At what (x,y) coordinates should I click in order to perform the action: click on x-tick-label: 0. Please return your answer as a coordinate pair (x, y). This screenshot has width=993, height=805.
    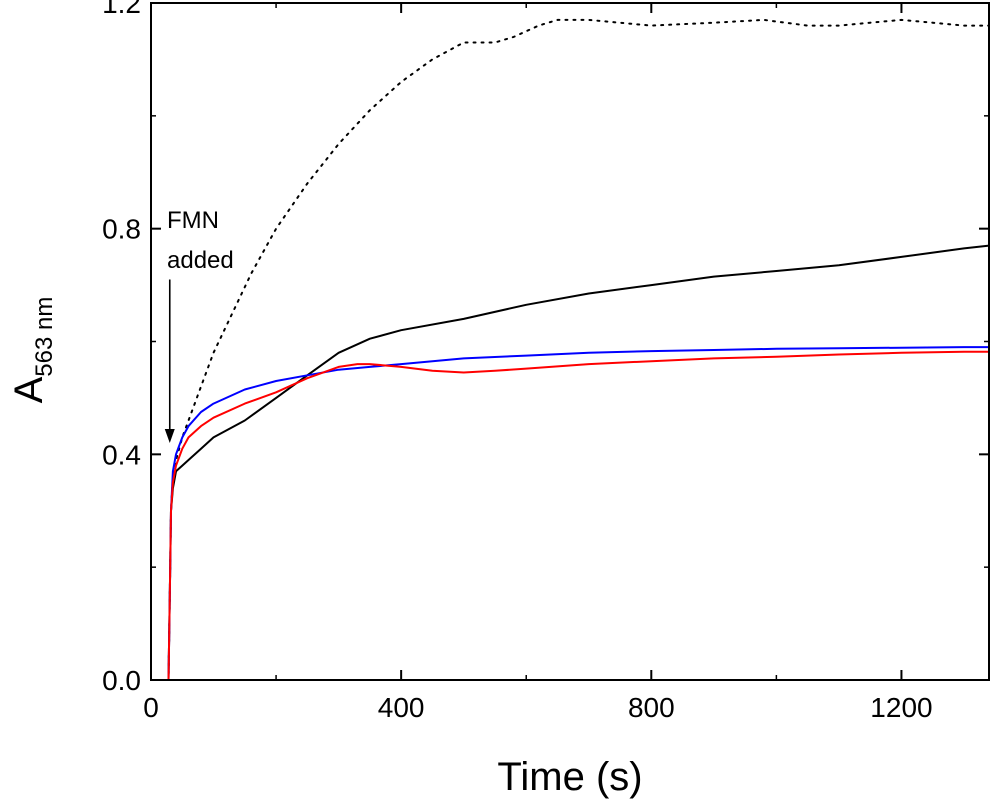
    Looking at the image, I should click on (151, 707).